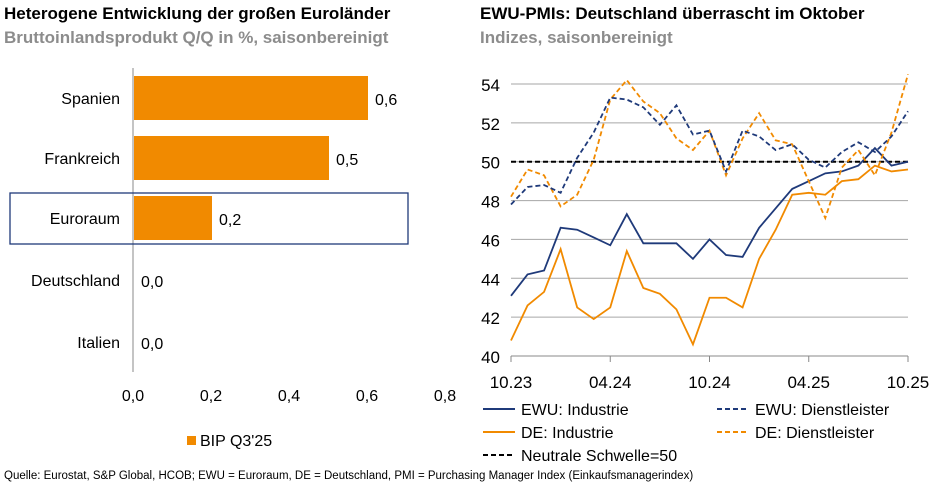 The image size is (941, 493). Describe the element at coordinates (709, 382) in the screenshot. I see `x-tick-label: 10.24` at that location.